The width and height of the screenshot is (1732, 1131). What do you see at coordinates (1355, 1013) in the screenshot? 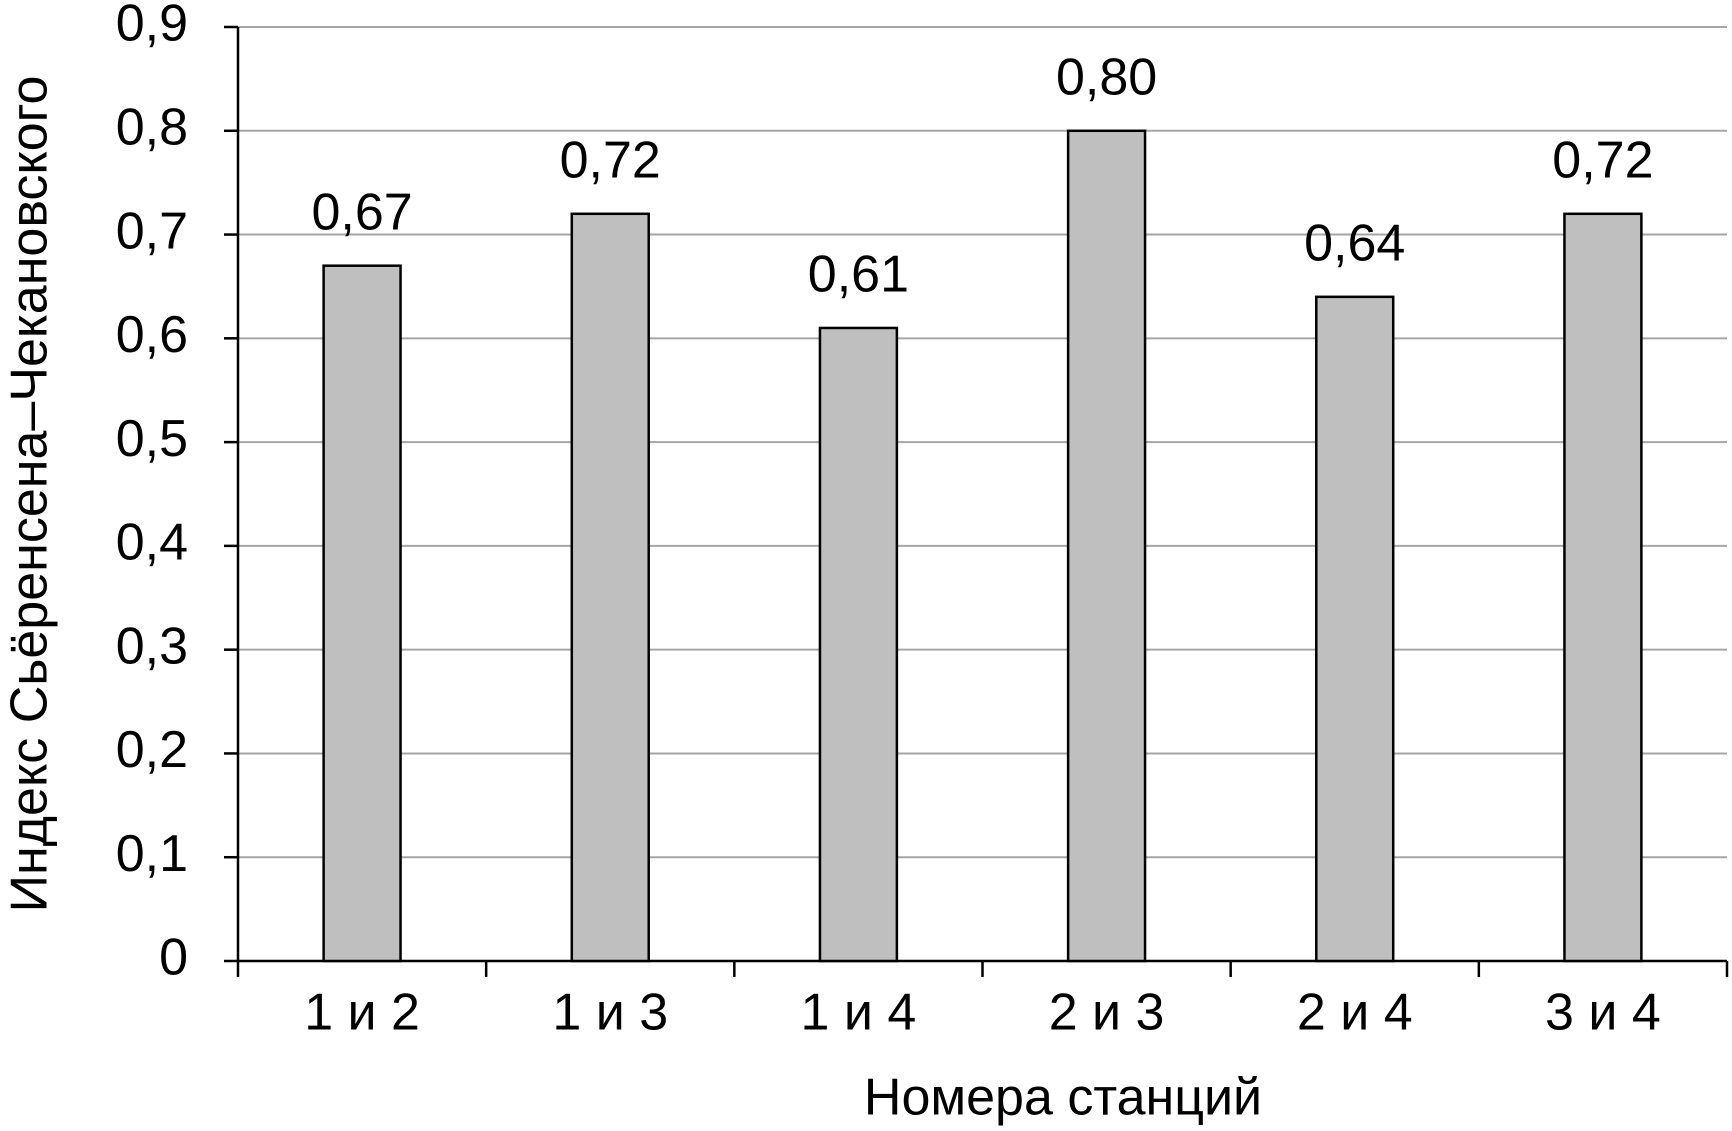
I see `x-tick-label: 2 и 4` at bounding box center [1355, 1013].